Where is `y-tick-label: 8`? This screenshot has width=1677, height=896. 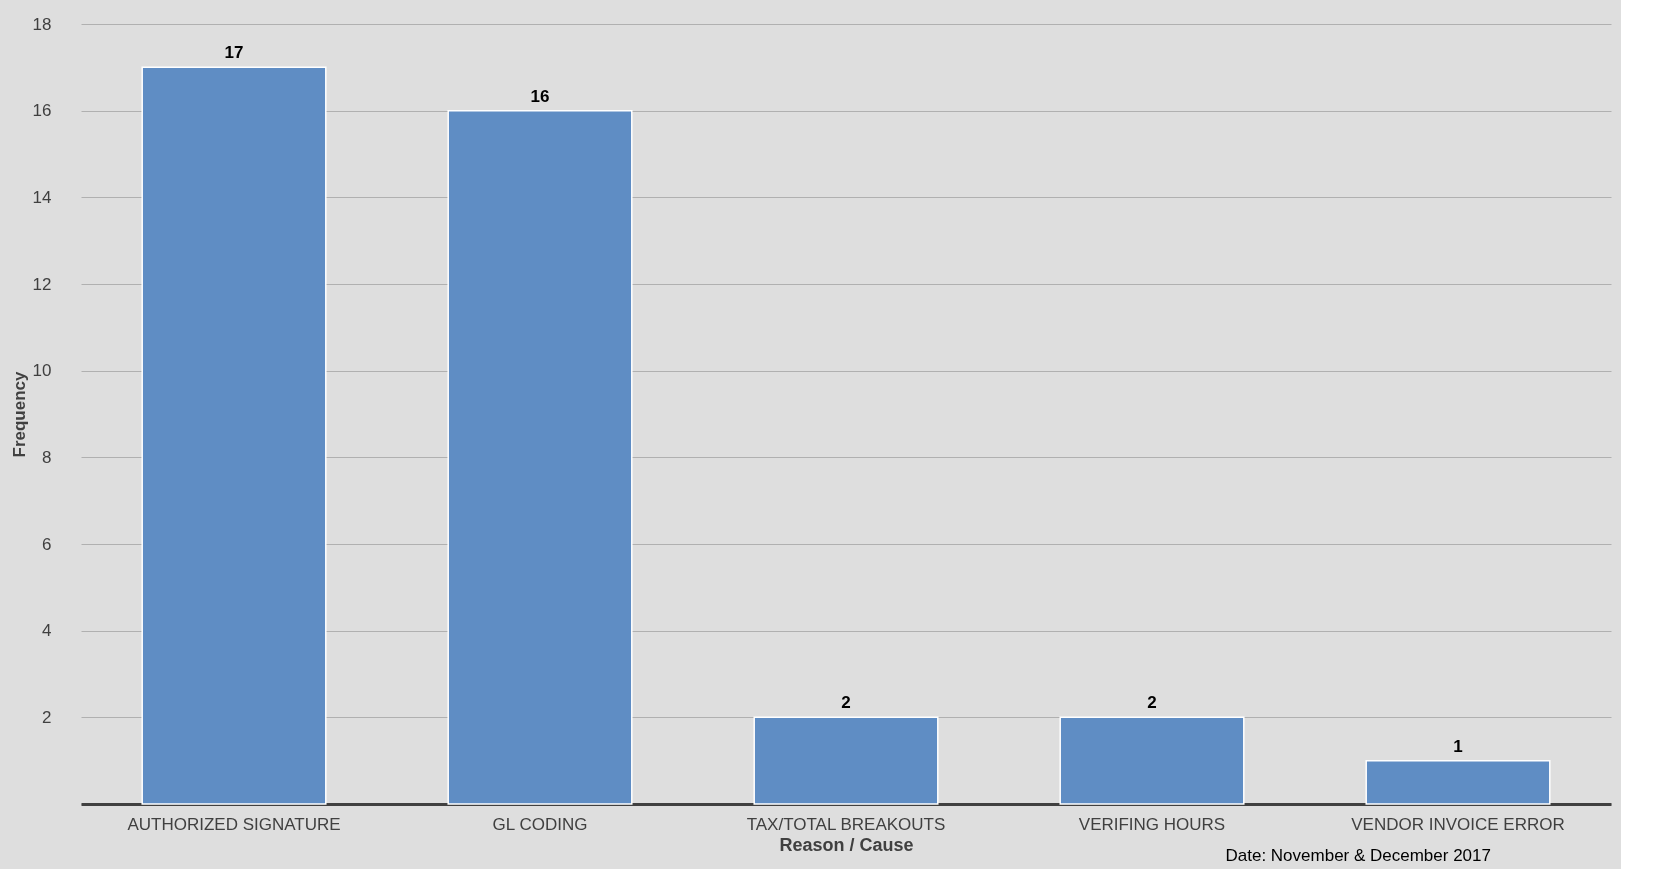
y-tick-label: 8 is located at coordinates (47, 457).